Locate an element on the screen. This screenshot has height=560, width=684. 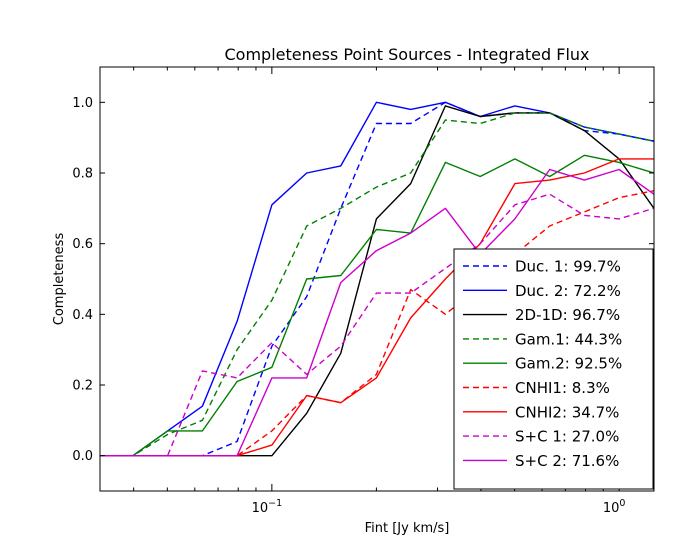
legend-box is located at coordinates (553, 369).